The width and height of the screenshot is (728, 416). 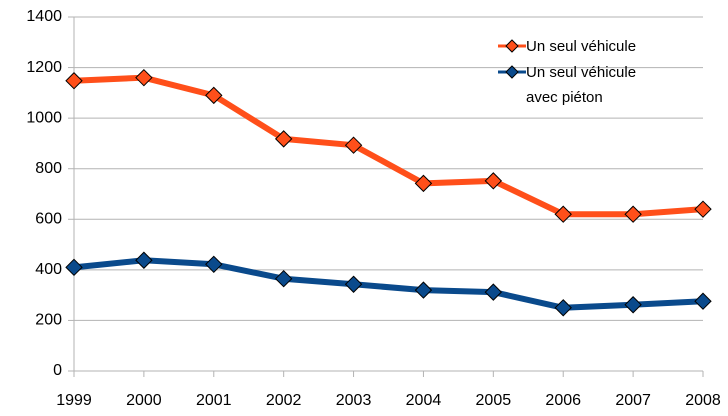 What do you see at coordinates (581, 46) in the screenshot?
I see `legend-label: Un seul véhicule` at bounding box center [581, 46].